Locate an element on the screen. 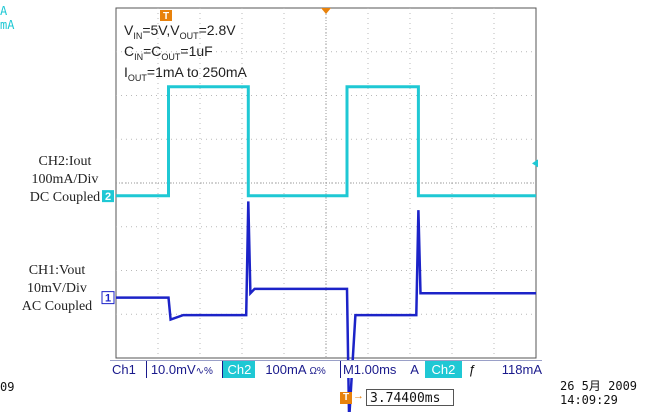 This screenshot has height=412, width=645. ch1-status-symbols: ∿% is located at coordinates (204, 371).